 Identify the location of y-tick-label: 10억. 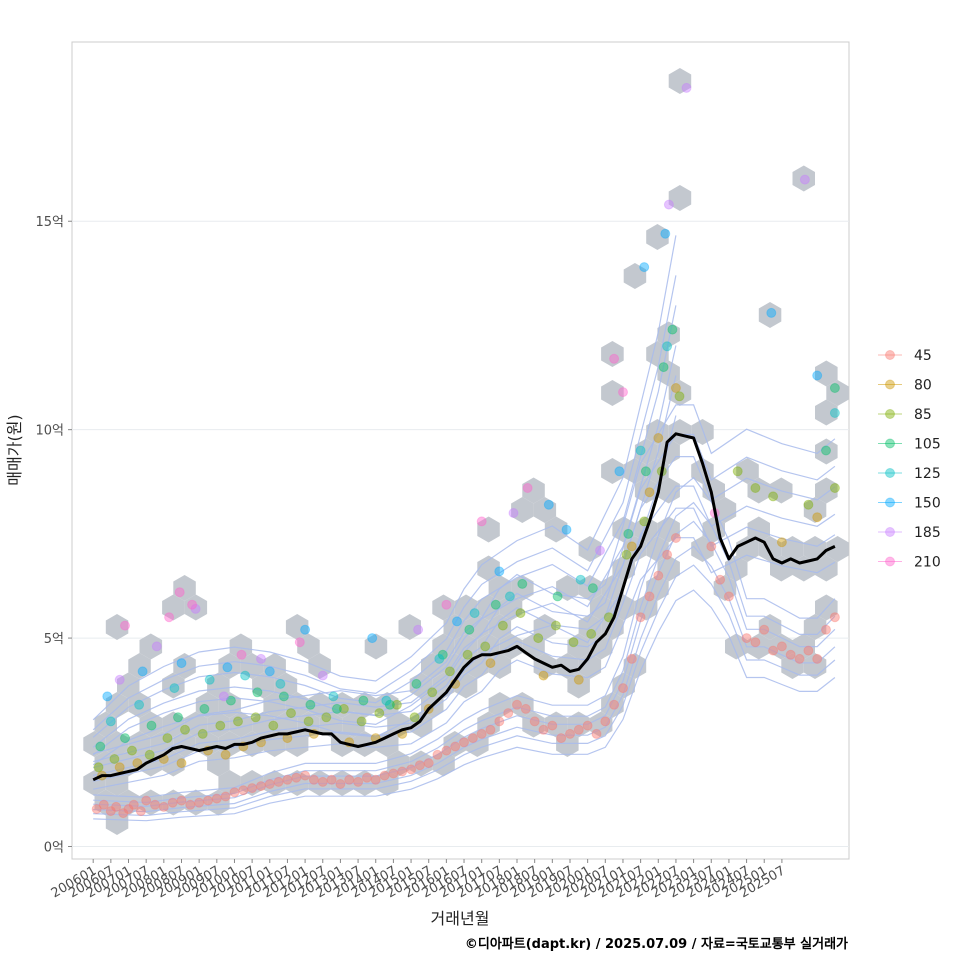
(49, 431).